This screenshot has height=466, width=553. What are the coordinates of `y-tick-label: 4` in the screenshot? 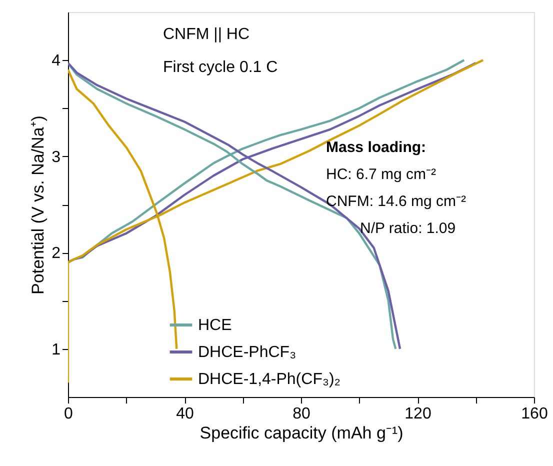 It's located at (56, 61).